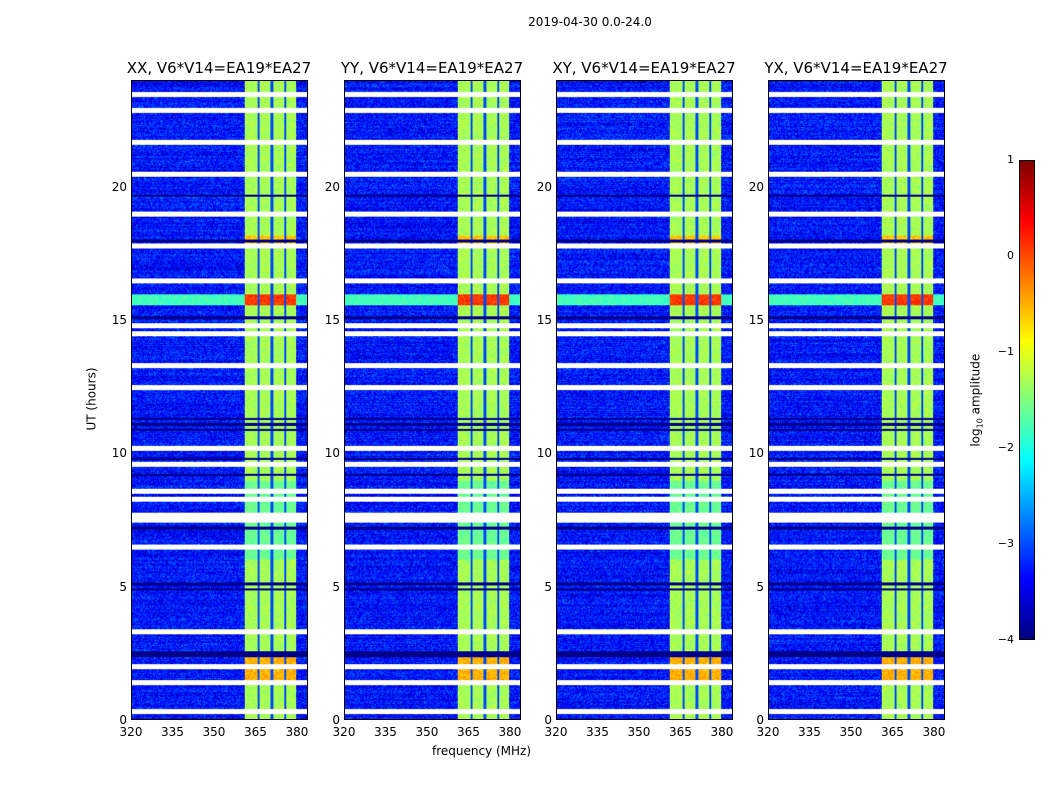 Image resolution: width=1050 pixels, height=800 pixels. I want to click on colorbar-label: log10 amplitude, so click(976, 400).